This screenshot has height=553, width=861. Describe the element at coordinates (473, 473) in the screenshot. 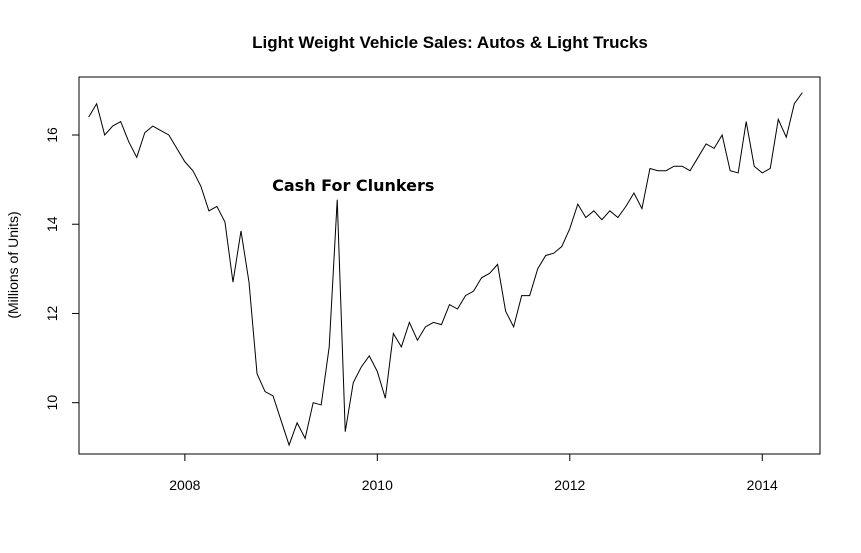

I see `x-axis: 2008 2010 2012 2014` at that location.